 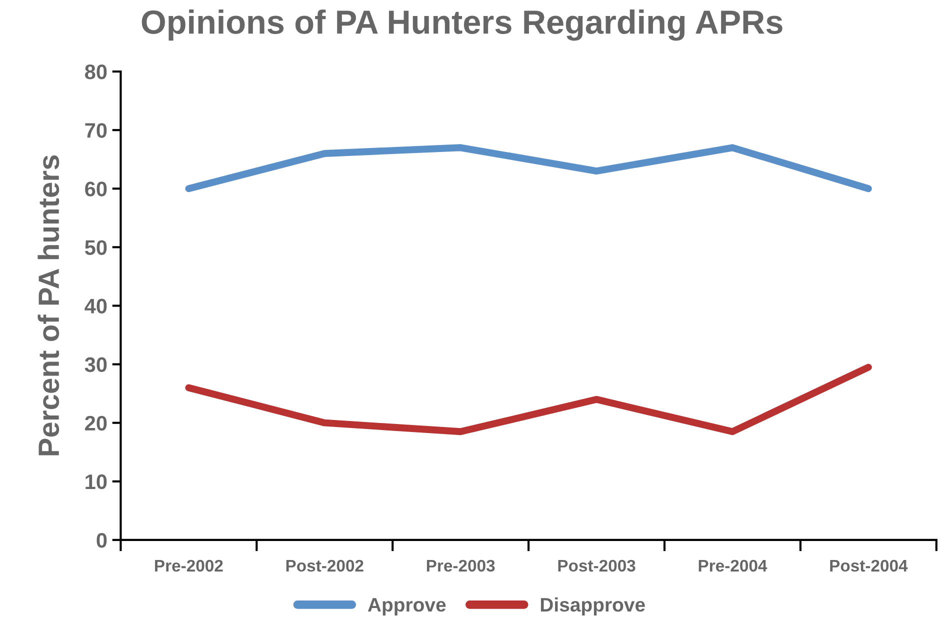 I want to click on y-tick-label: 30, so click(x=95, y=364).